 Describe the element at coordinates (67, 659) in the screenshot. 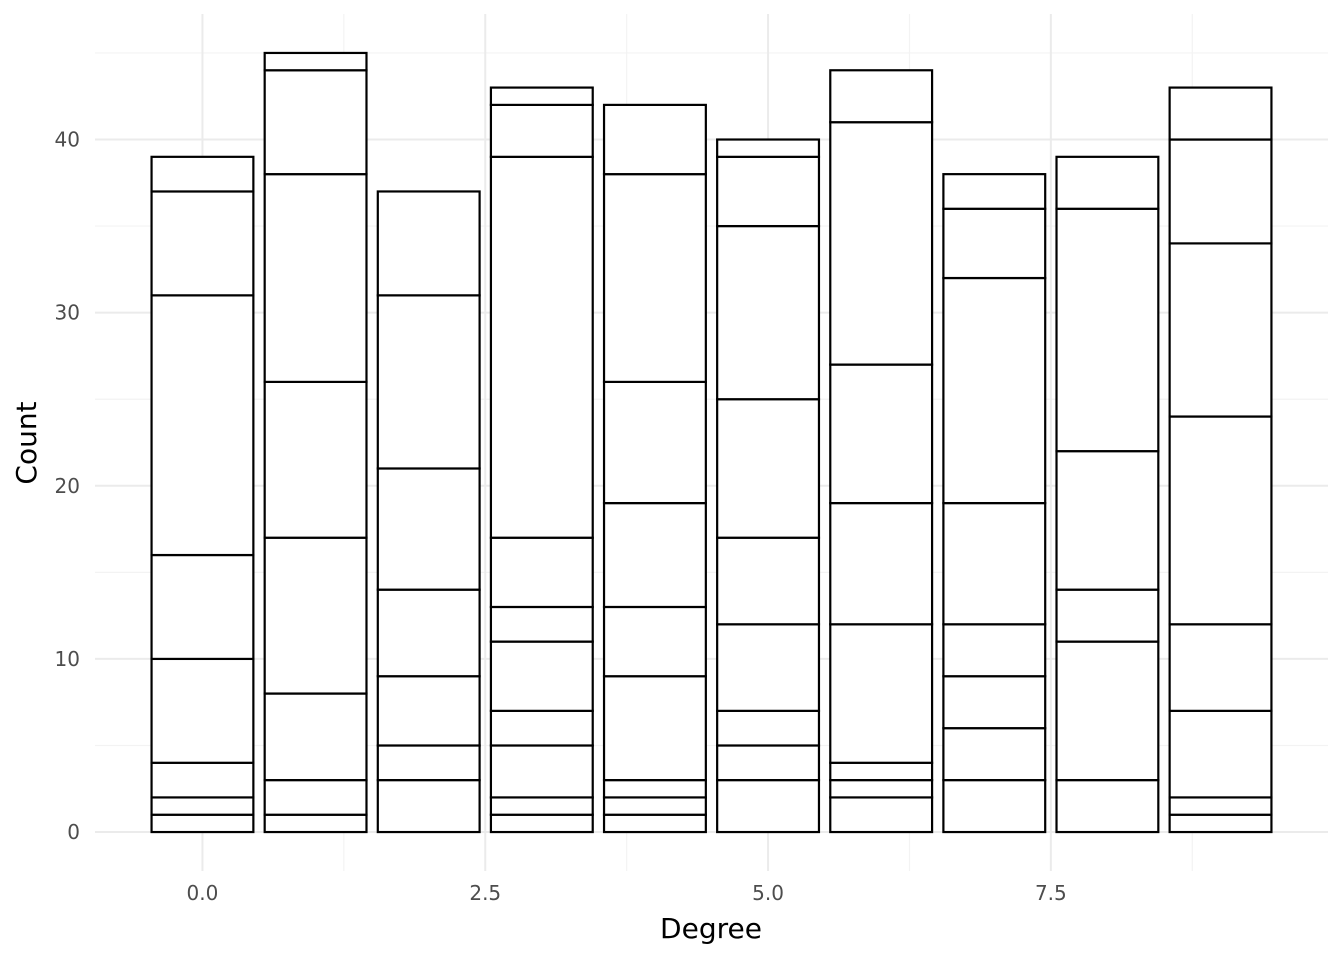

I see `y-tick-label: 10` at that location.